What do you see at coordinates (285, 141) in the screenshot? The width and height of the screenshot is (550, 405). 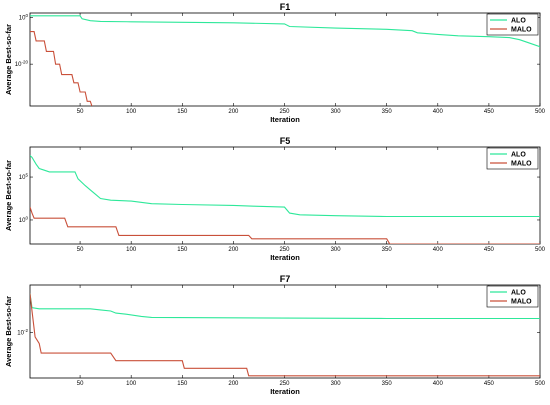 I see `chart-title: F5` at bounding box center [285, 141].